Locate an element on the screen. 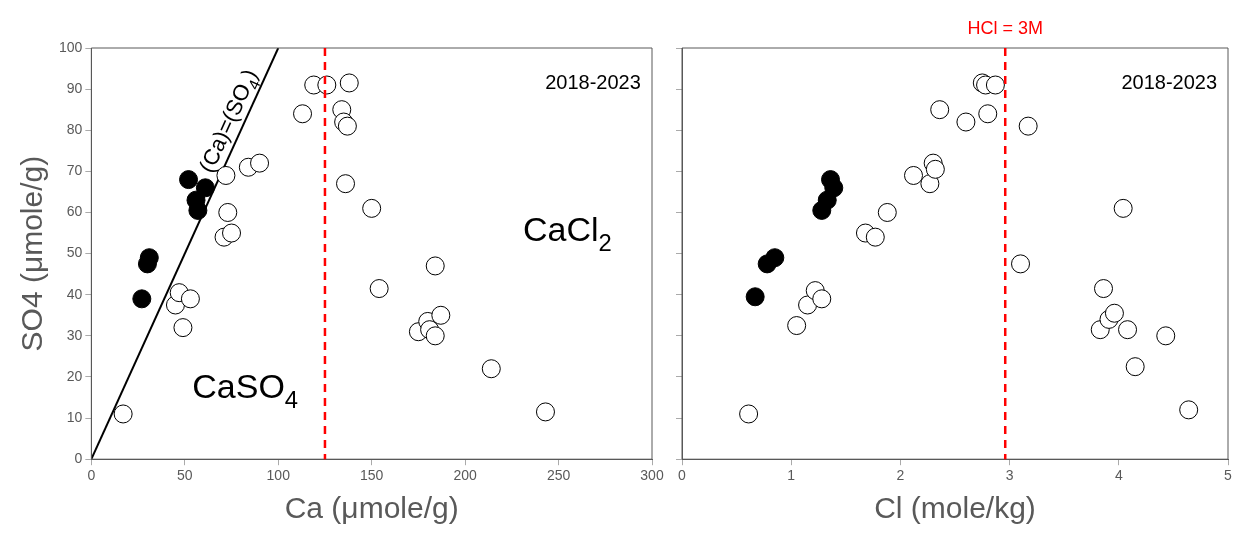  y-tick-label: 10 is located at coordinates (74, 416).